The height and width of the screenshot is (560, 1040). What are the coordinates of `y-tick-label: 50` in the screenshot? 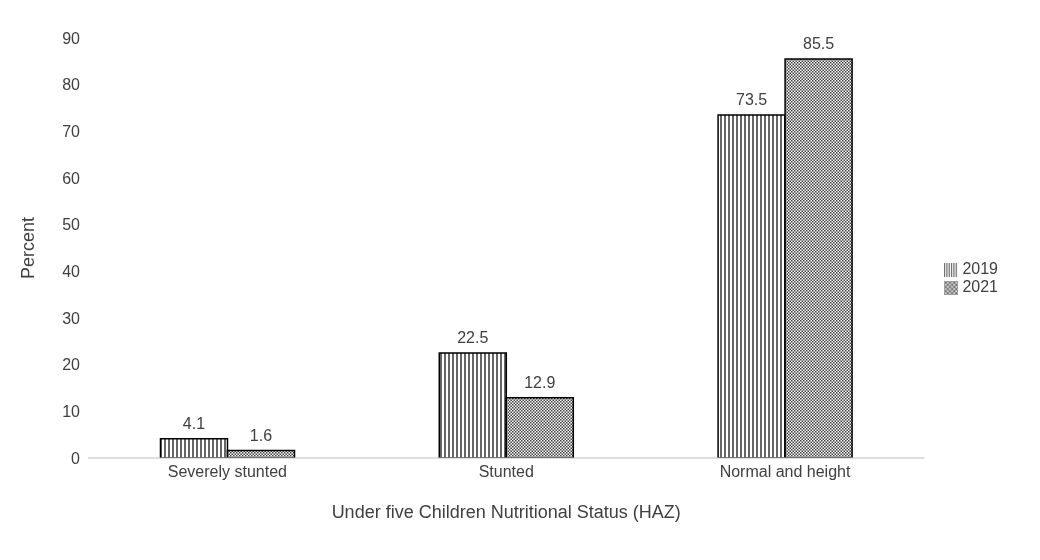 It's located at (71, 225).